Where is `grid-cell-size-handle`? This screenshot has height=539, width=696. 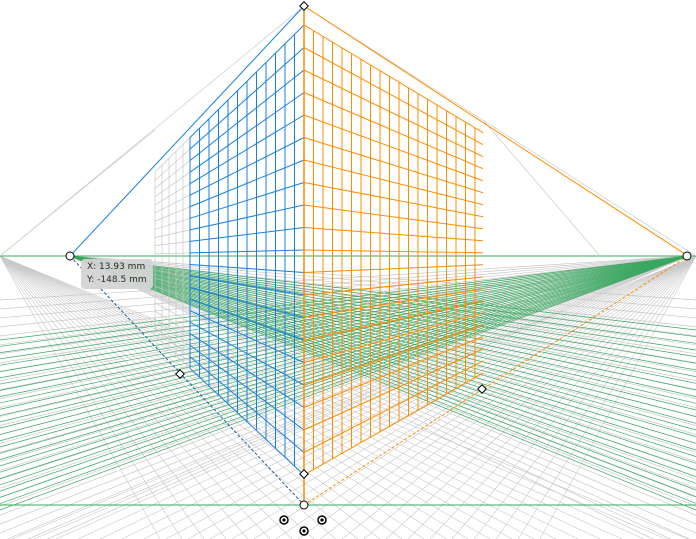
grid-cell-size-handle is located at coordinates (304, 474).